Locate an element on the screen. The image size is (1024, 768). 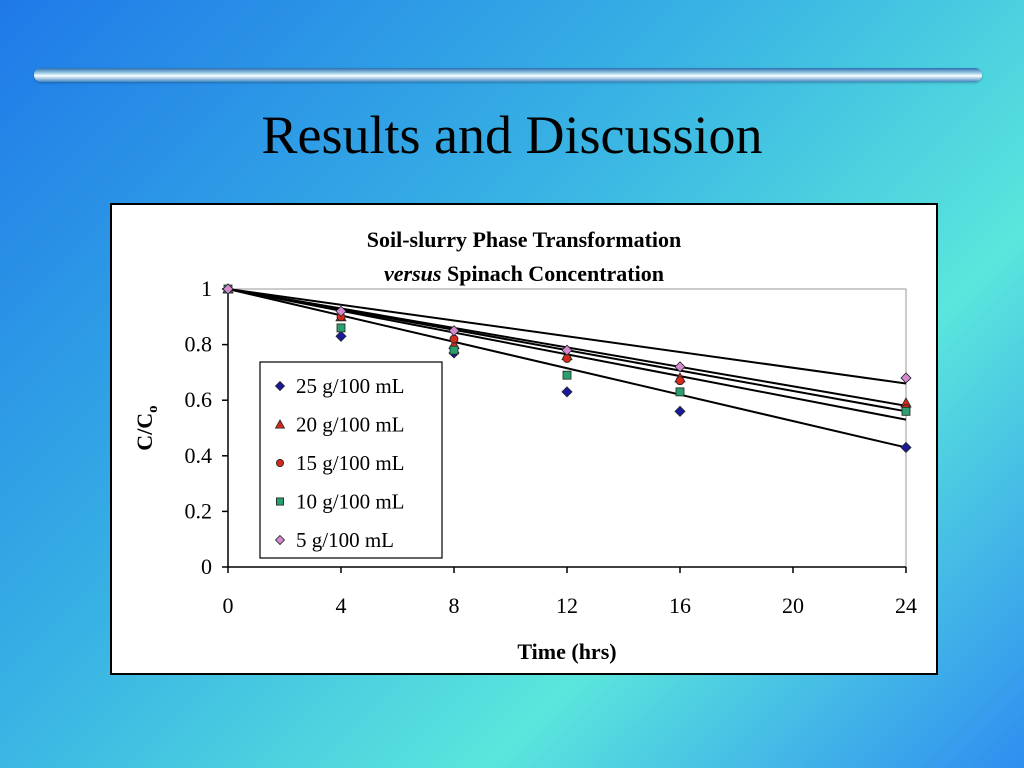
x-tick-label: 0 is located at coordinates (228, 605).